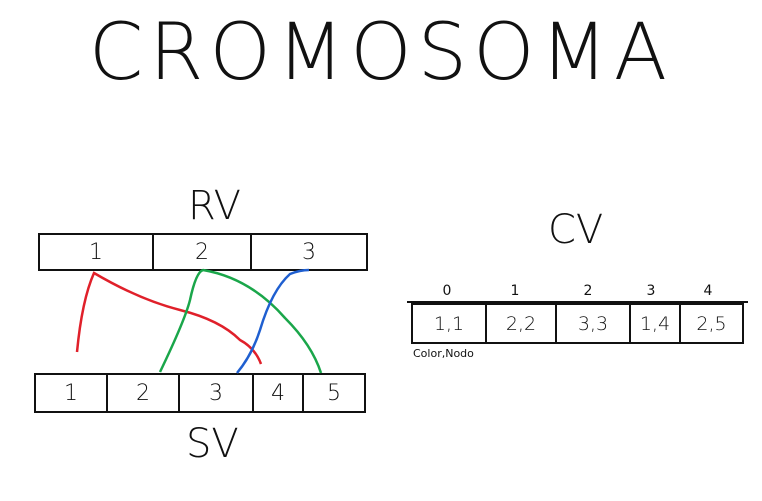  Describe the element at coordinates (279, 393) in the screenshot. I see `sv-cell: 4` at that location.